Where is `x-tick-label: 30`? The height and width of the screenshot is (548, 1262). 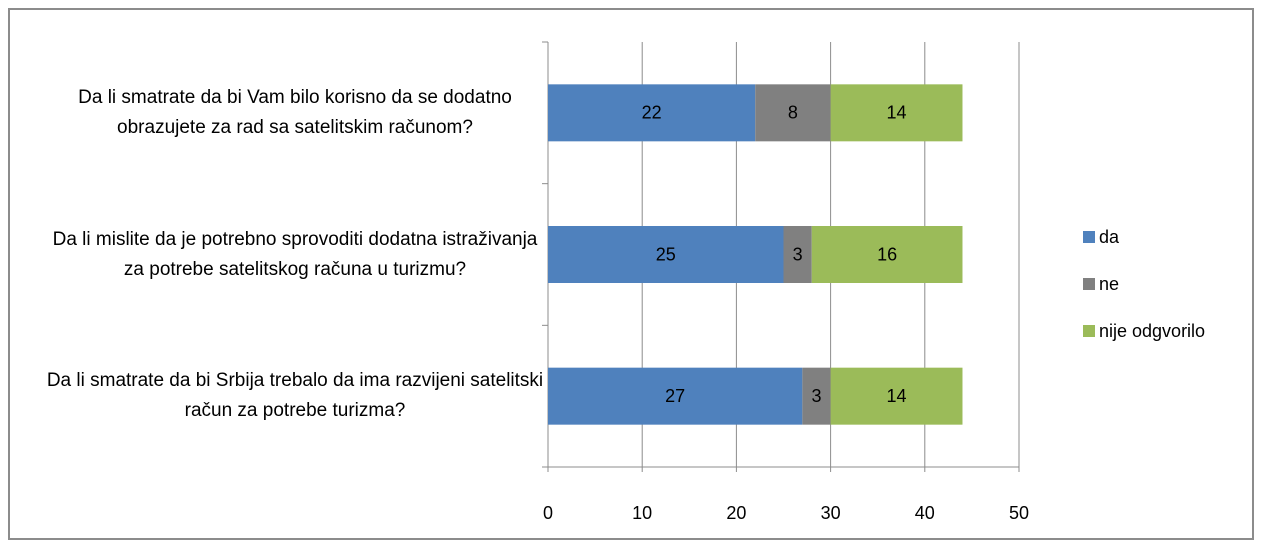 x-tick-label: 30 is located at coordinates (831, 513).